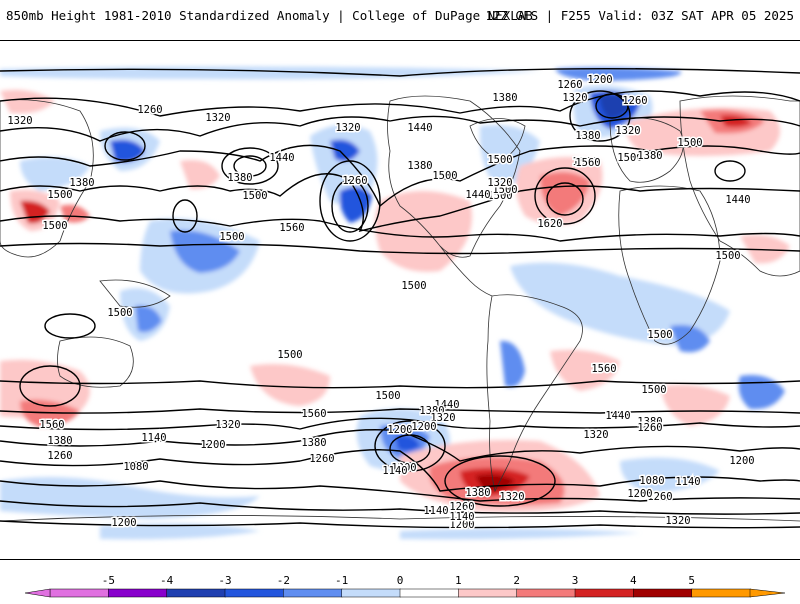 This screenshot has height=604, width=800. I want to click on colorbar-min-arrow, so click(37, 593).